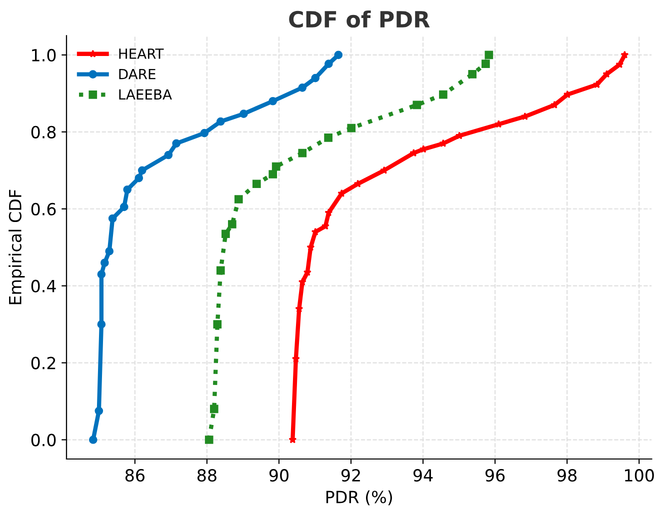  I want to click on y-axis-title: Empirical CDF, so click(16, 247).